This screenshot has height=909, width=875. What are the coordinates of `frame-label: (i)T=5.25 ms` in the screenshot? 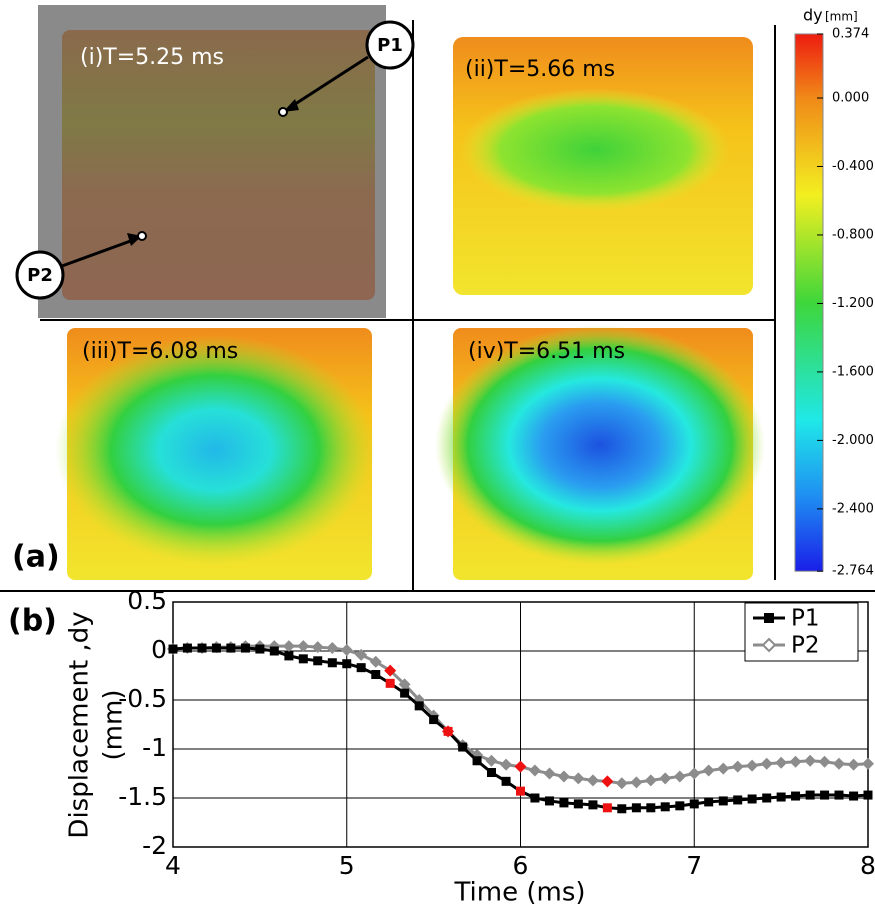 It's located at (152, 57).